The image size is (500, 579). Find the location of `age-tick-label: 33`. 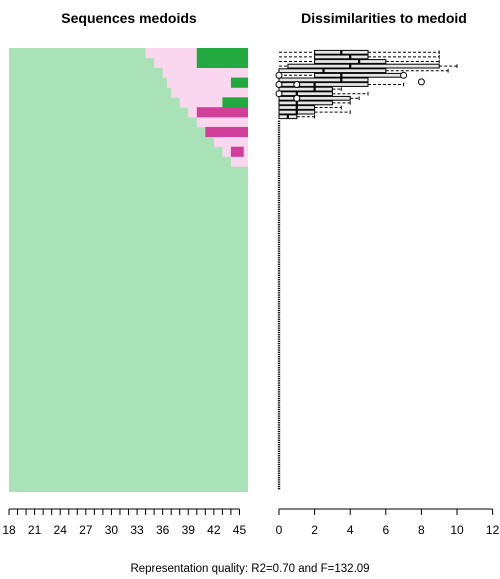

age-tick-label: 33 is located at coordinates (137, 530).